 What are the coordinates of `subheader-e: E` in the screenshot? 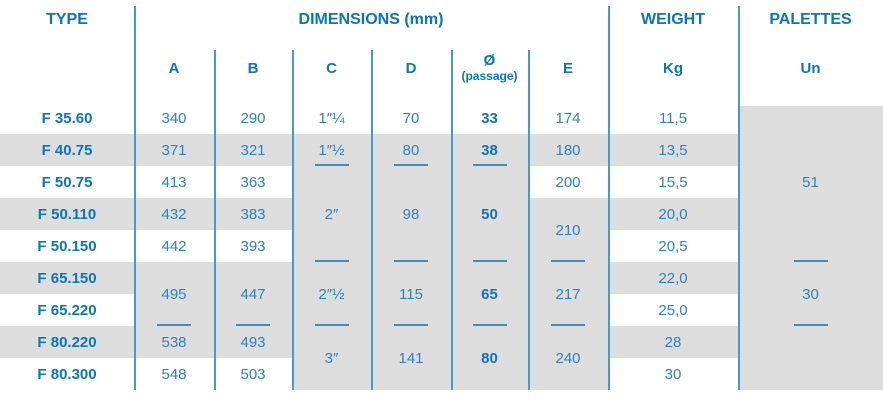 It's located at (567, 68).